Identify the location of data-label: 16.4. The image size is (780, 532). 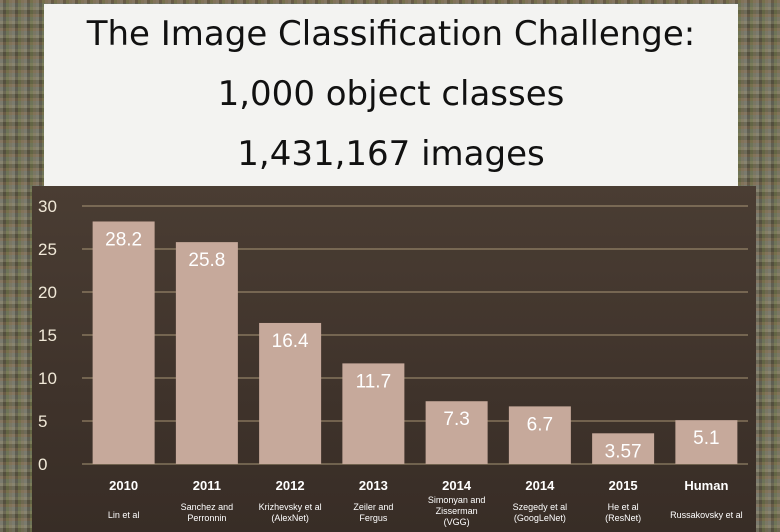
(290, 341).